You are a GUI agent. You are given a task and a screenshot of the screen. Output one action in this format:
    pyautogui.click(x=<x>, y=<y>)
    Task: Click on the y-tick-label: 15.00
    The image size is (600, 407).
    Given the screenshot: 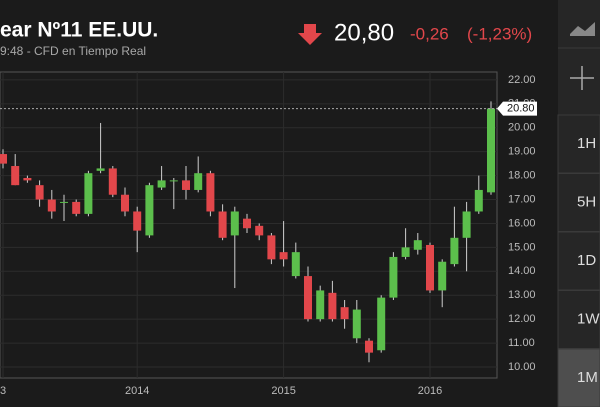 What is the action you would take?
    pyautogui.click(x=522, y=247)
    